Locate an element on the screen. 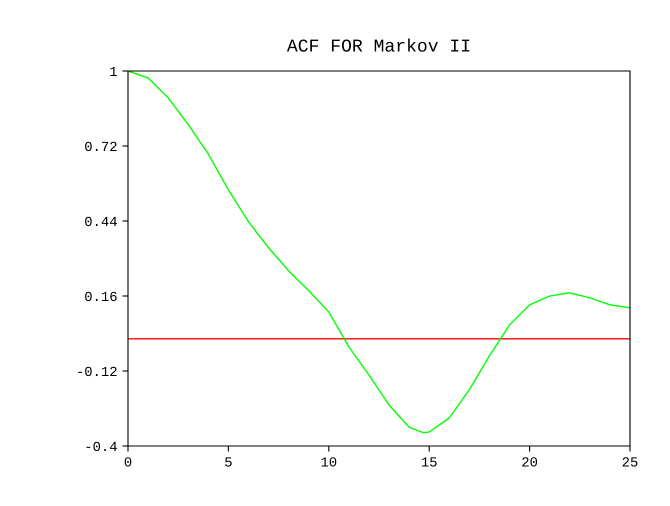 The image size is (670, 506). chart-title: ACF FOR Markov II is located at coordinates (378, 45).